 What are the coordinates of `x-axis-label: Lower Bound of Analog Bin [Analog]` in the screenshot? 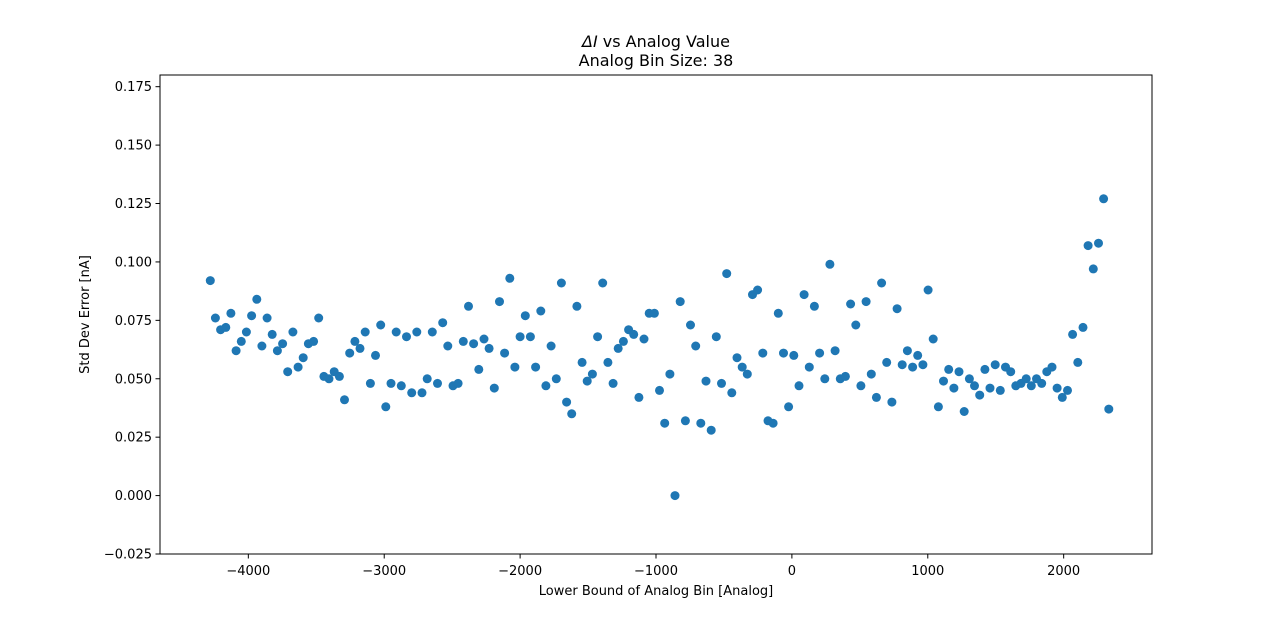 It's located at (656, 591).